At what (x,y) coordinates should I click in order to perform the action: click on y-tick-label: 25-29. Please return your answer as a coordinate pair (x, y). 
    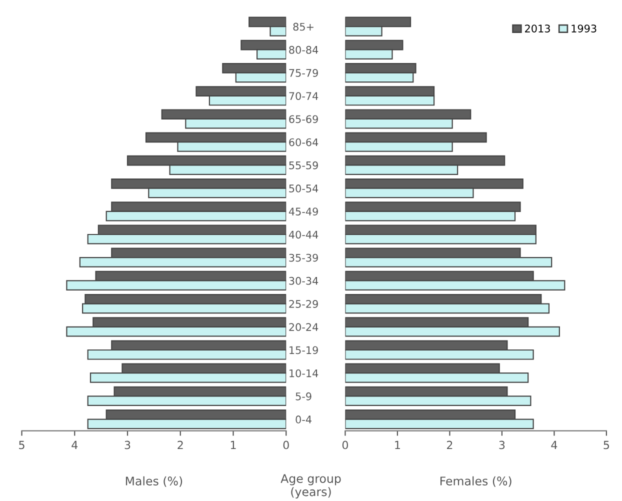
    Looking at the image, I should click on (303, 304).